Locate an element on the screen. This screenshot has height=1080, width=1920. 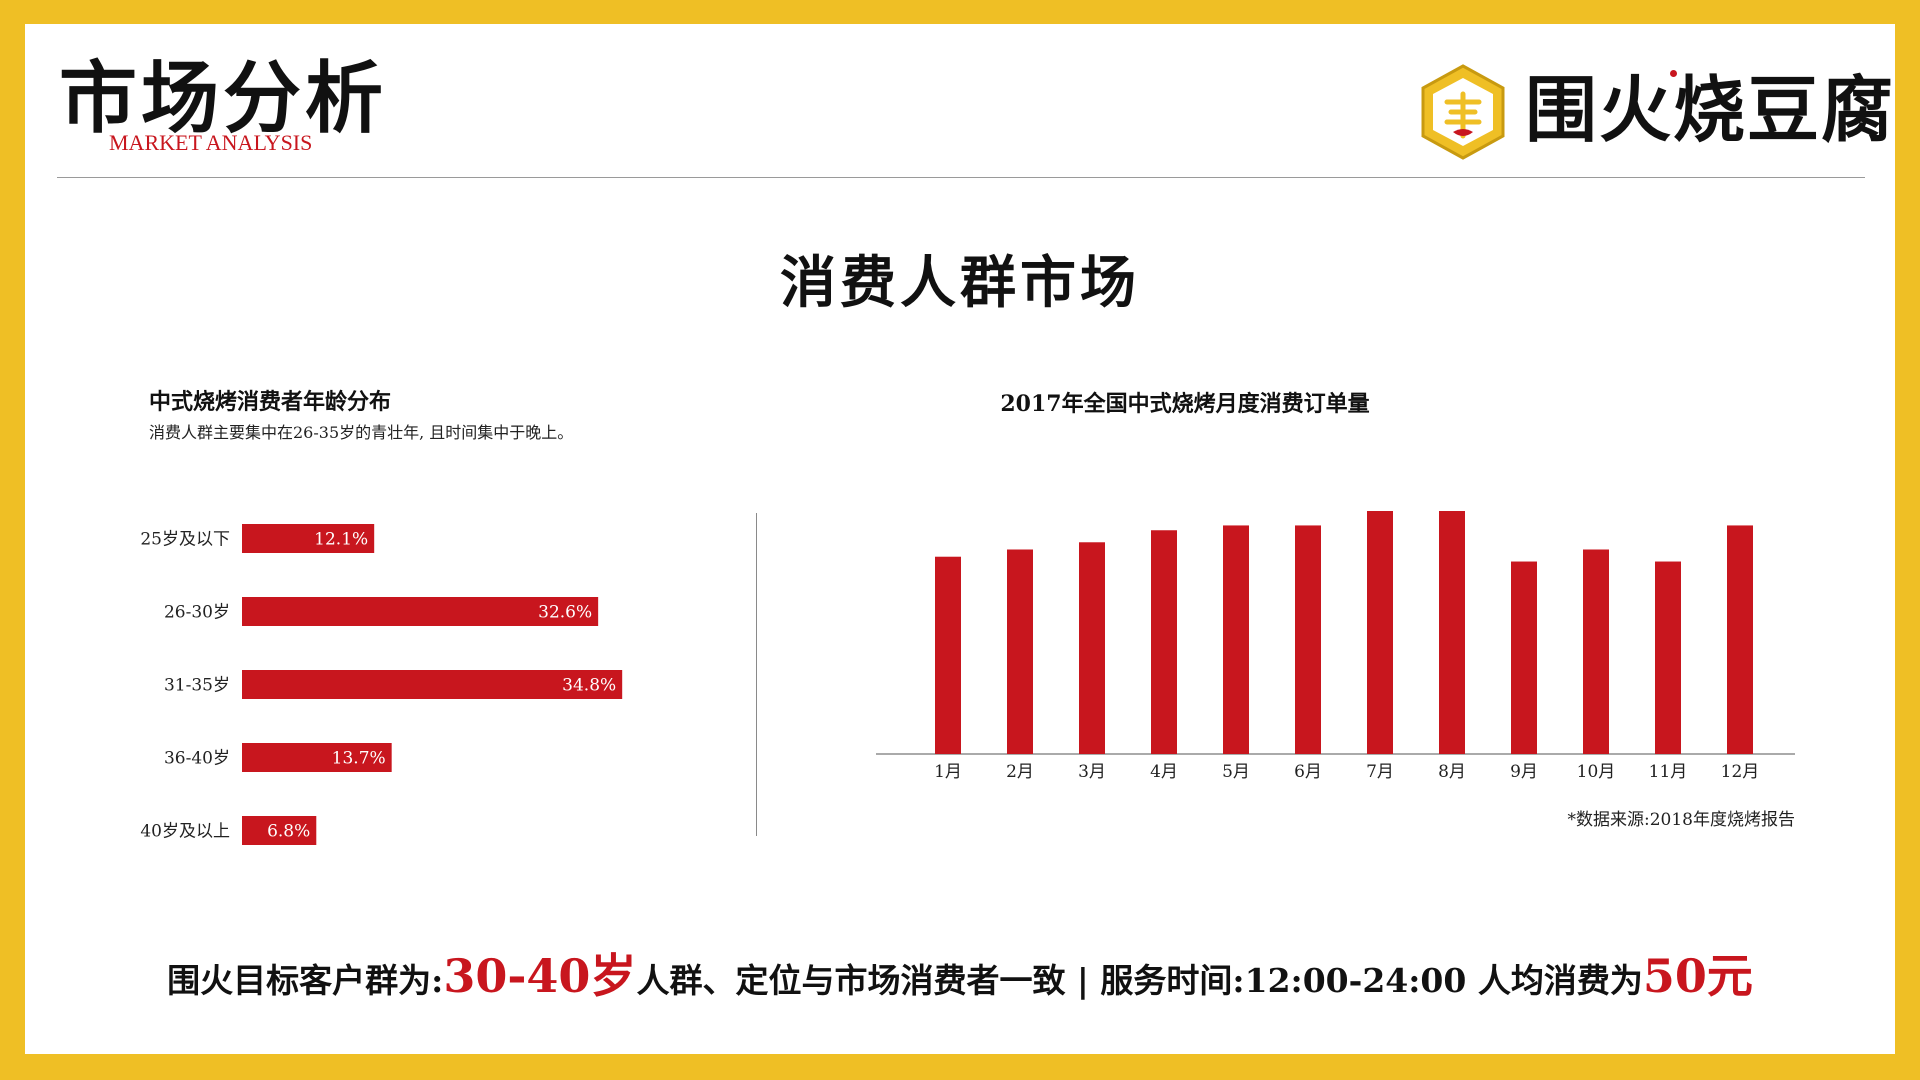
month-tick-label: 11月 is located at coordinates (1668, 772).